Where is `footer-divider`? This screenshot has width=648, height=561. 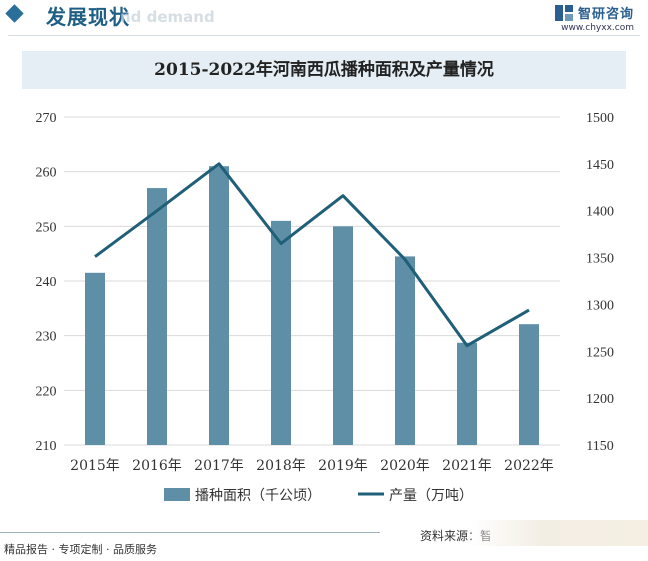 footer-divider is located at coordinates (190, 532).